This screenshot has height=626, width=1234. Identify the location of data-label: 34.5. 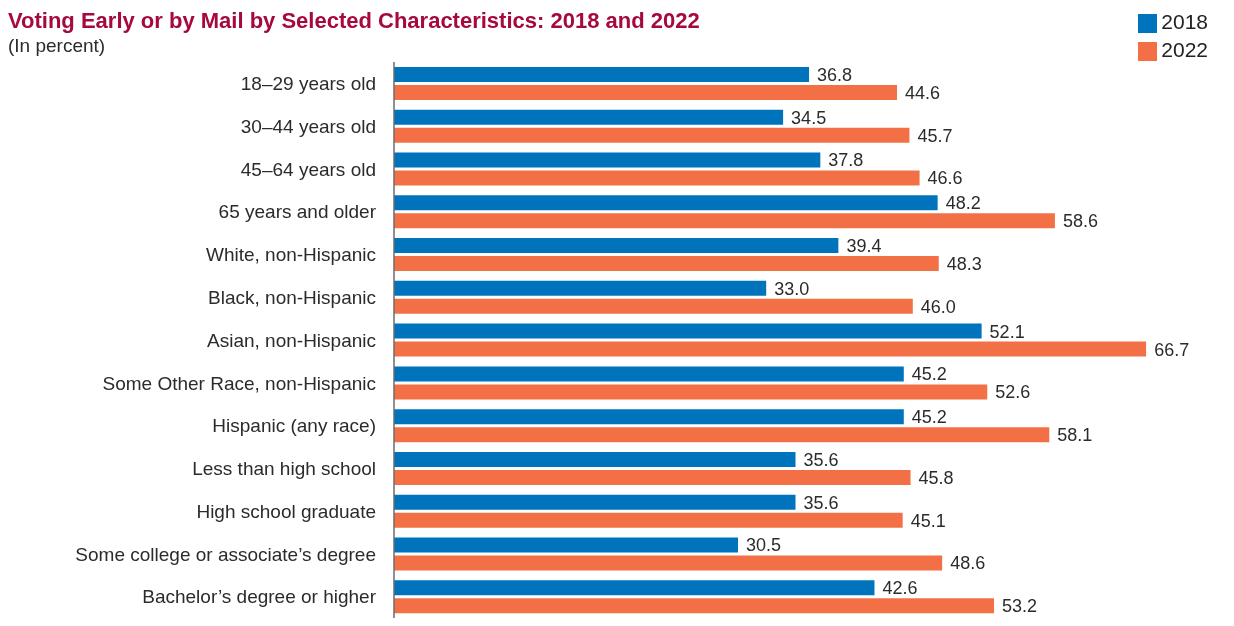
(809, 117).